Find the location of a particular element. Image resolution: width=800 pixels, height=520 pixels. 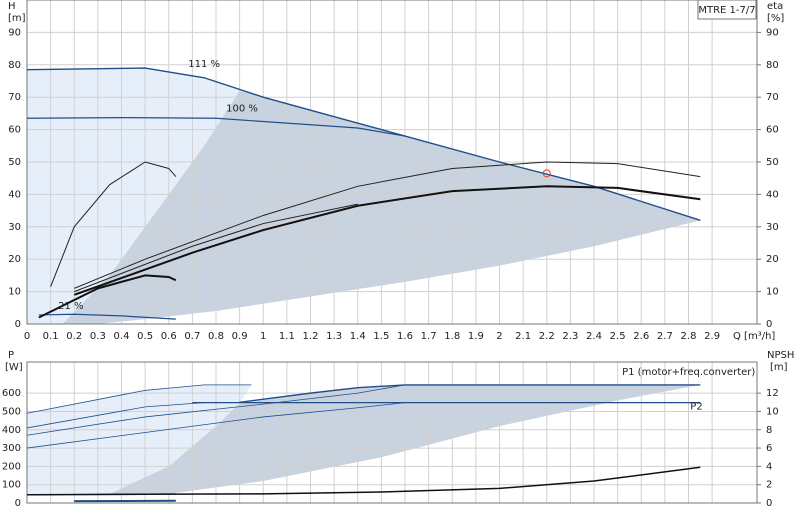

x-tick-label: 1.8 is located at coordinates (452, 336).